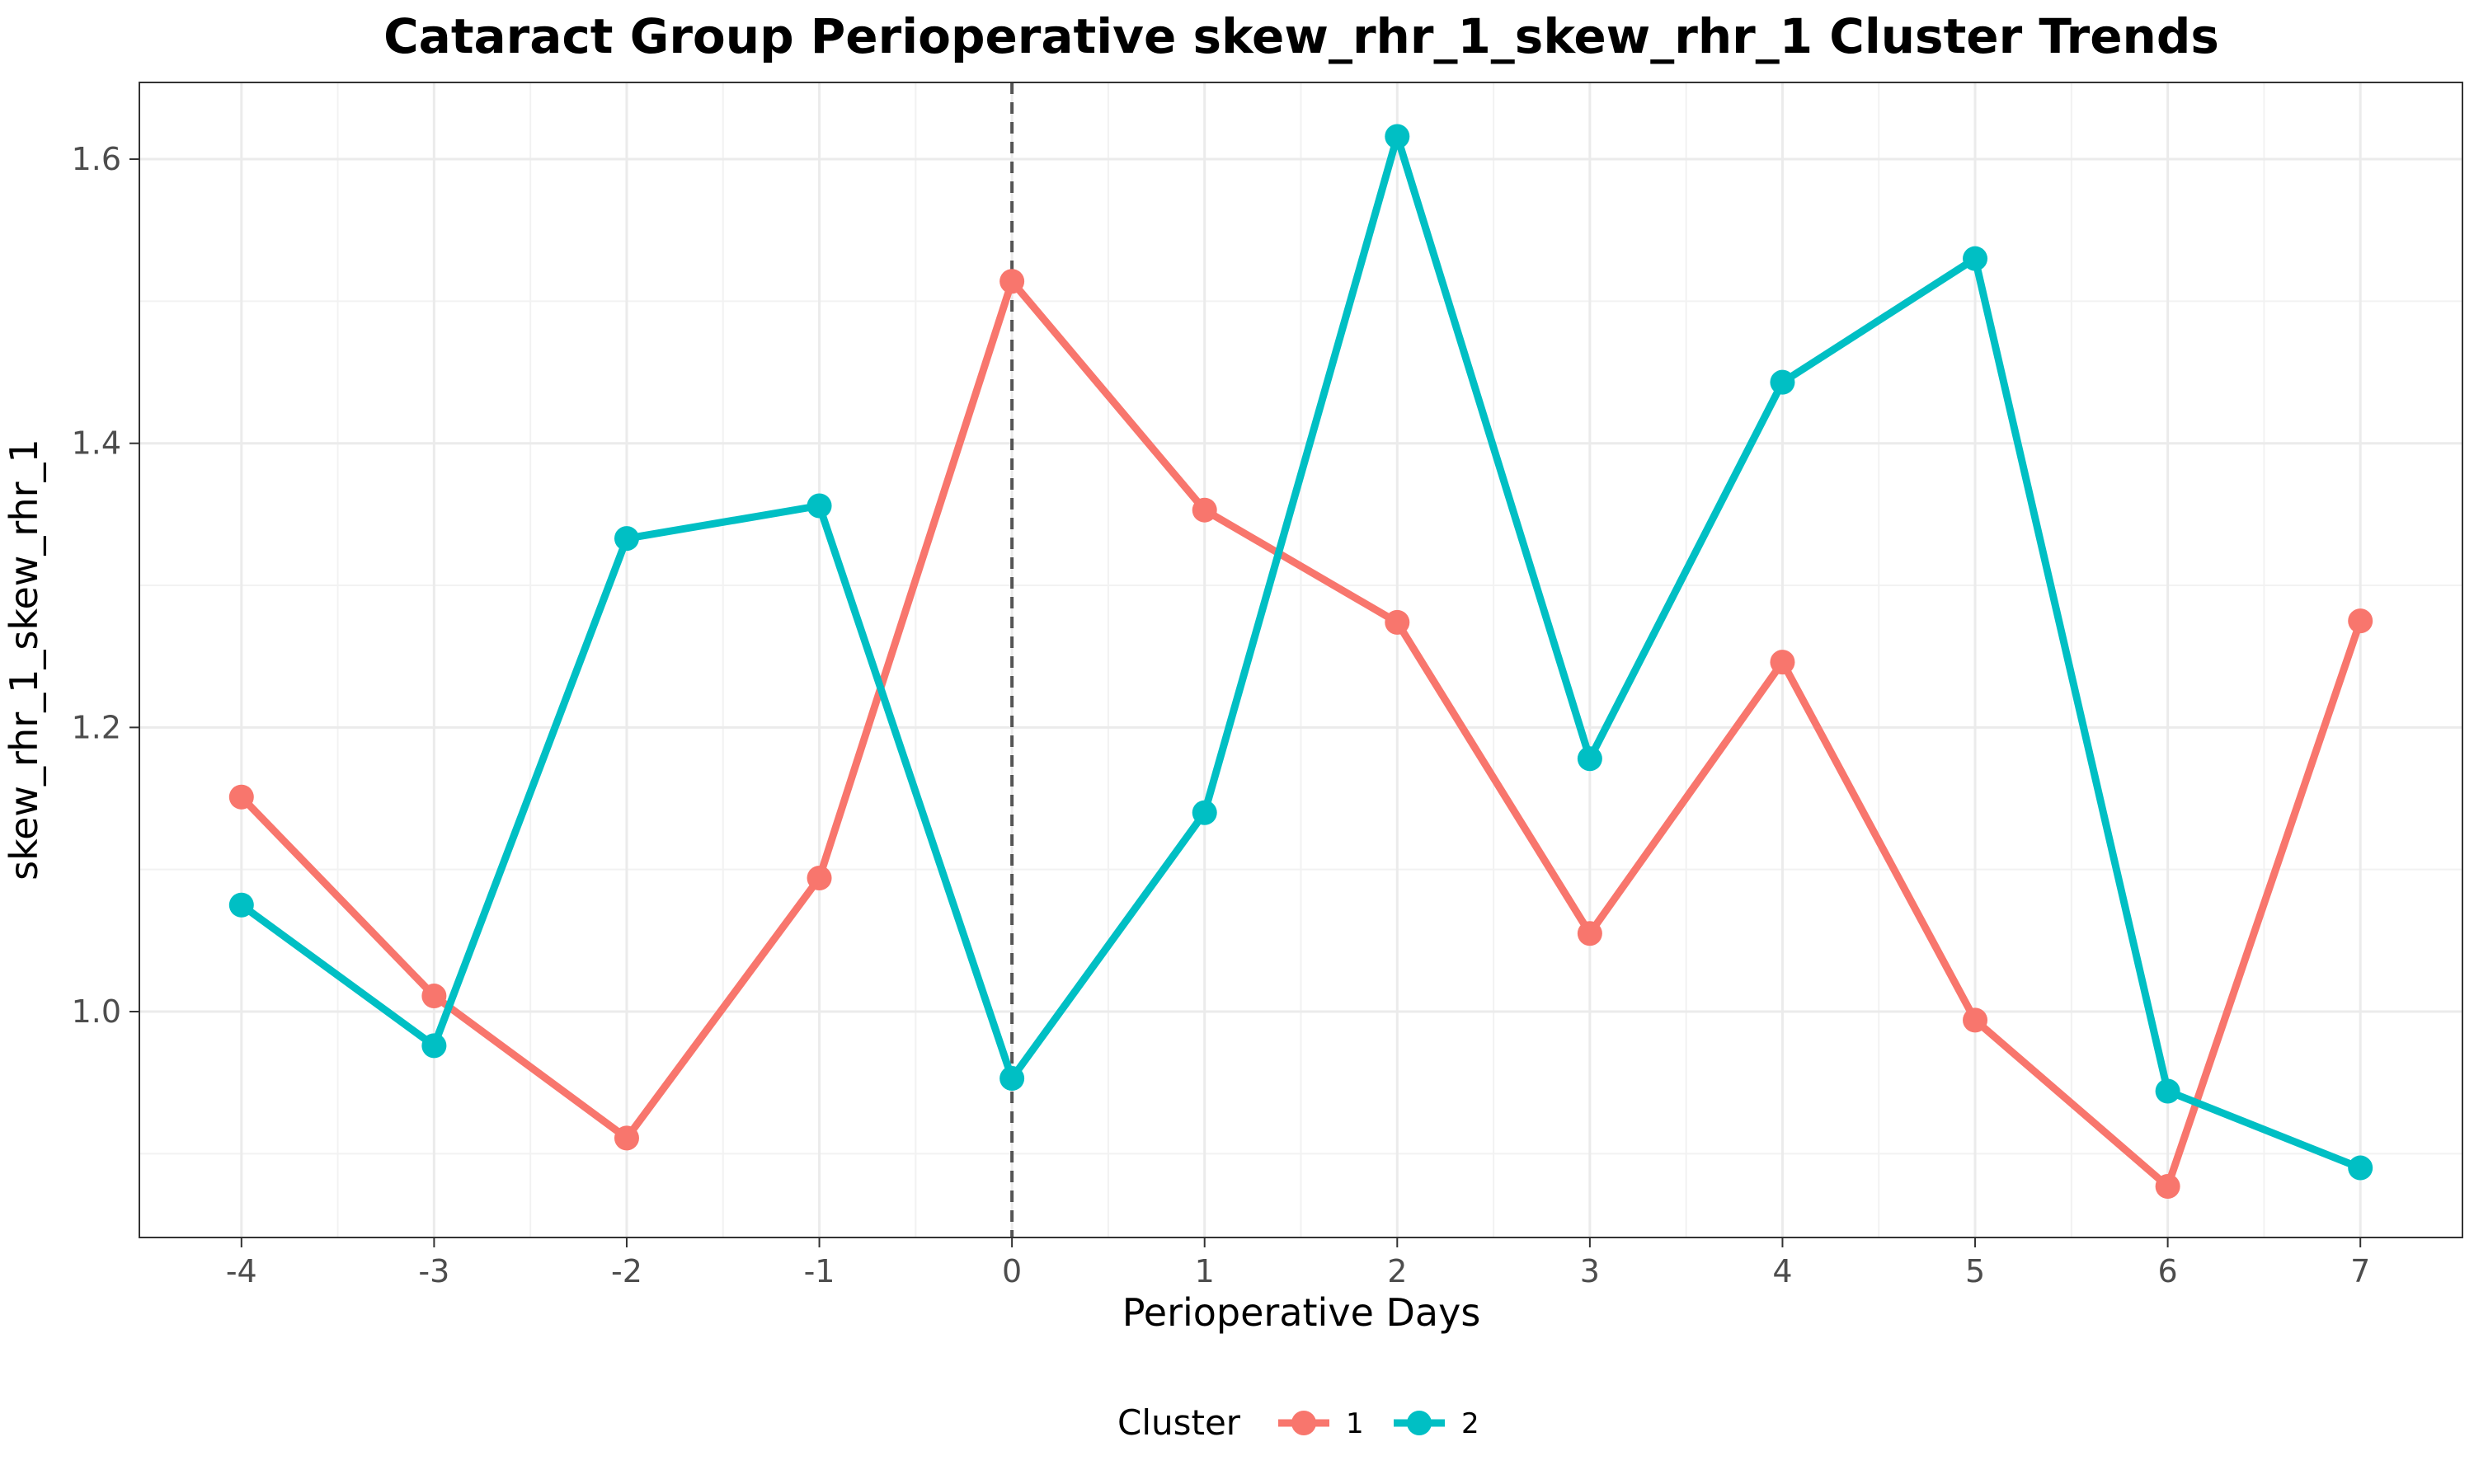  What do you see at coordinates (1419, 1423) in the screenshot?
I see `legend-key-2-point` at bounding box center [1419, 1423].